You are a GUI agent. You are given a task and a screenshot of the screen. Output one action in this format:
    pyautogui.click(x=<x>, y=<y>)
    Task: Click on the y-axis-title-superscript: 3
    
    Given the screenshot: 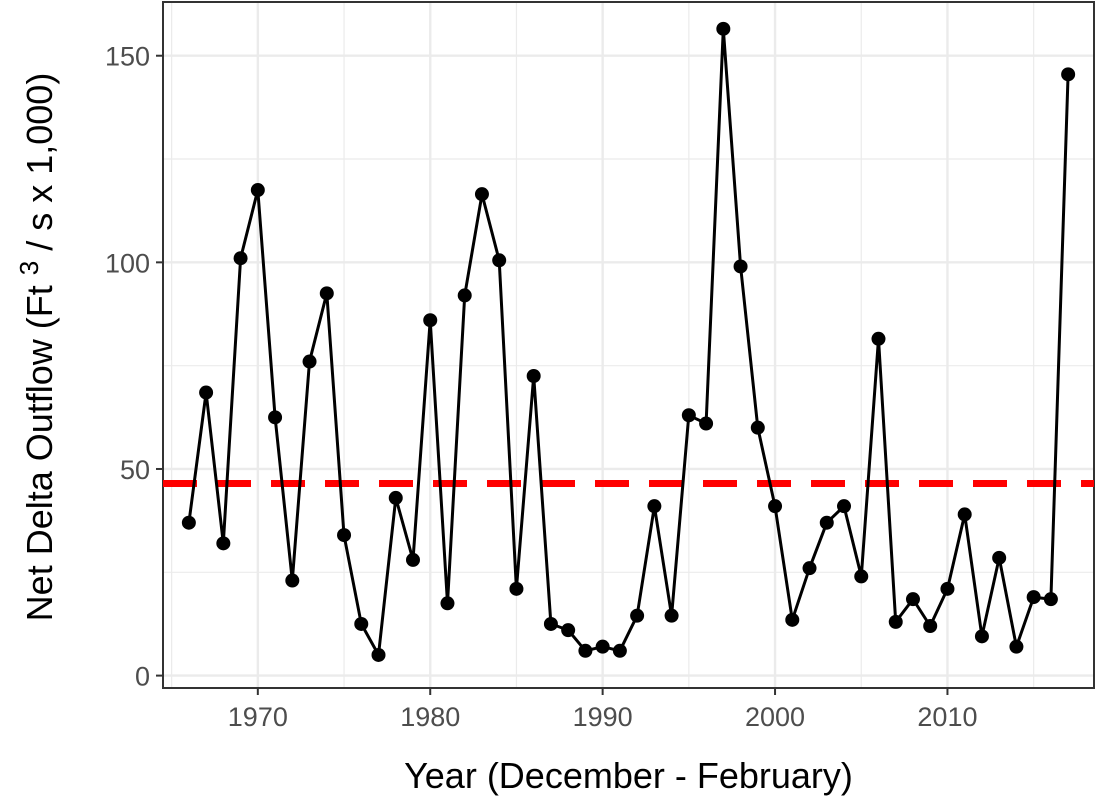 What is the action you would take?
    pyautogui.click(x=29, y=268)
    